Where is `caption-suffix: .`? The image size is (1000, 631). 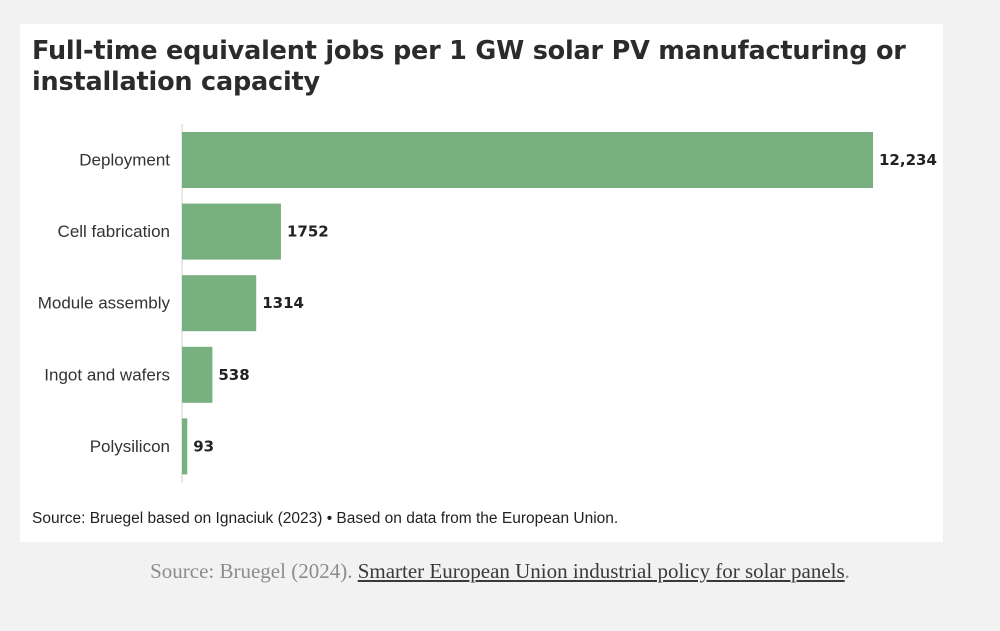 caption-suffix: . is located at coordinates (847, 571).